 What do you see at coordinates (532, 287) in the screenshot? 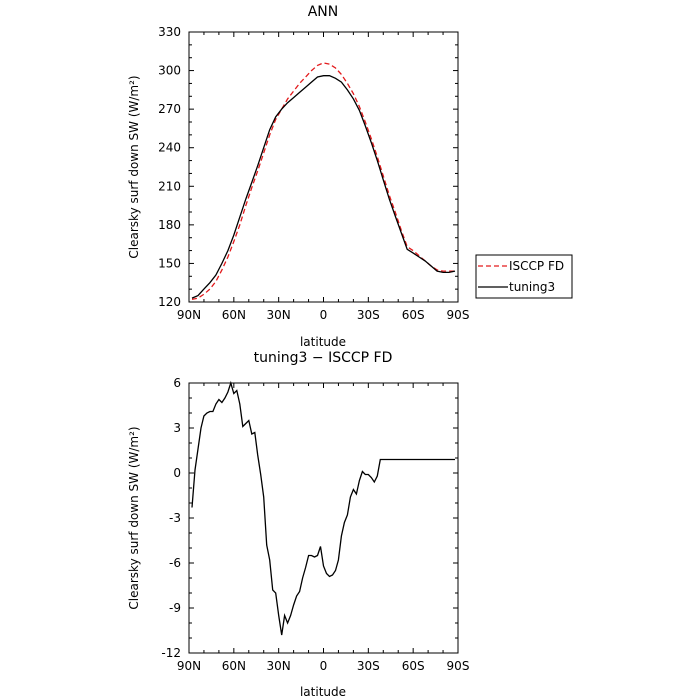
I see `legend-label-tuning3: tuning3` at bounding box center [532, 287].